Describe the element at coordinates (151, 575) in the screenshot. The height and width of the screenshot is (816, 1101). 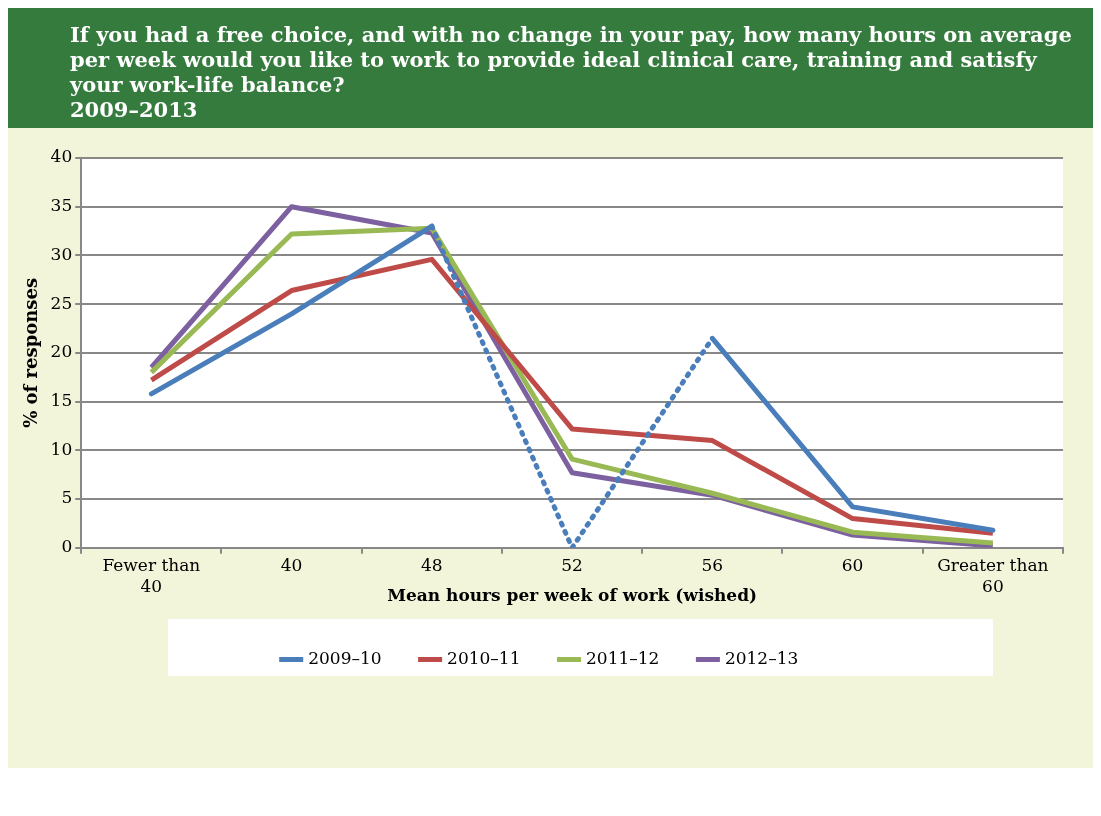
I see `x-tick-label: Fewer than 40` at that location.